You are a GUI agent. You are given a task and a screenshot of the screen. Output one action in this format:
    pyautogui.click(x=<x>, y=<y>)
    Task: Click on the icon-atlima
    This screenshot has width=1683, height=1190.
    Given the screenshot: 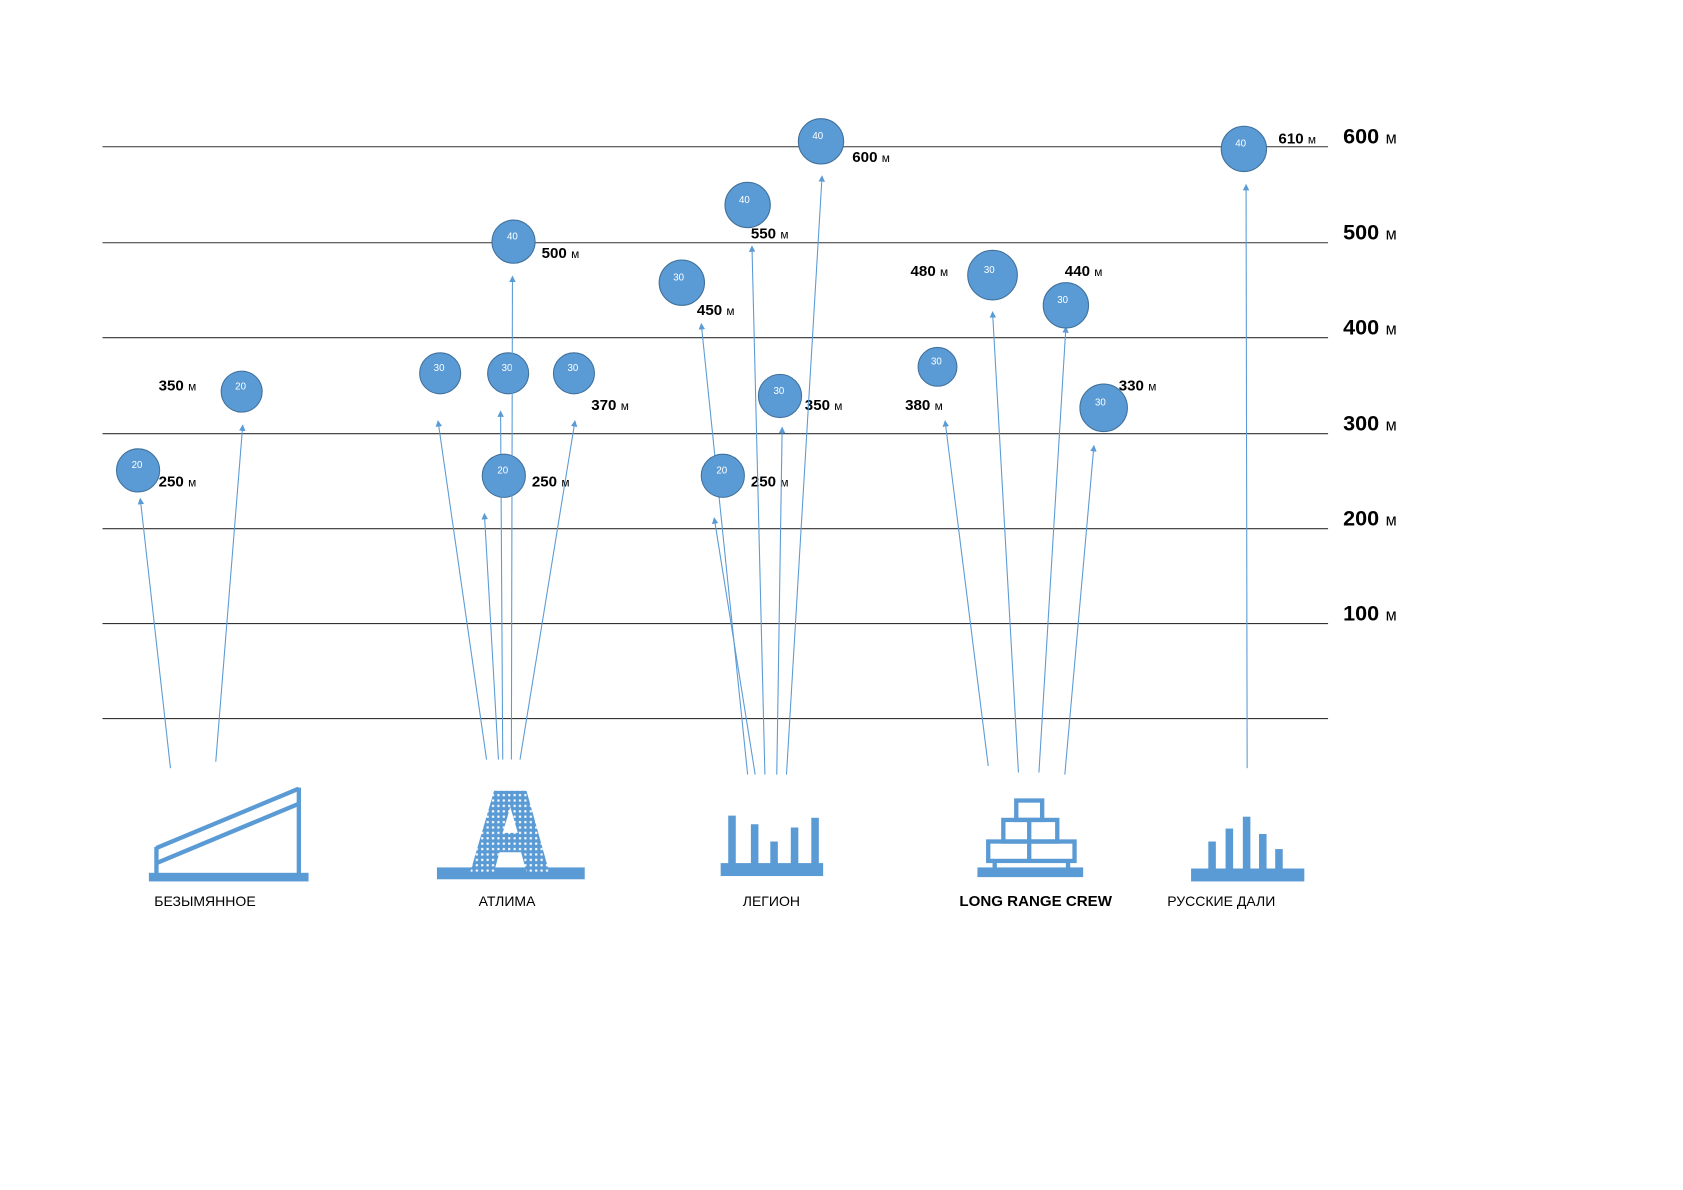 What is the action you would take?
    pyautogui.click(x=510, y=835)
    